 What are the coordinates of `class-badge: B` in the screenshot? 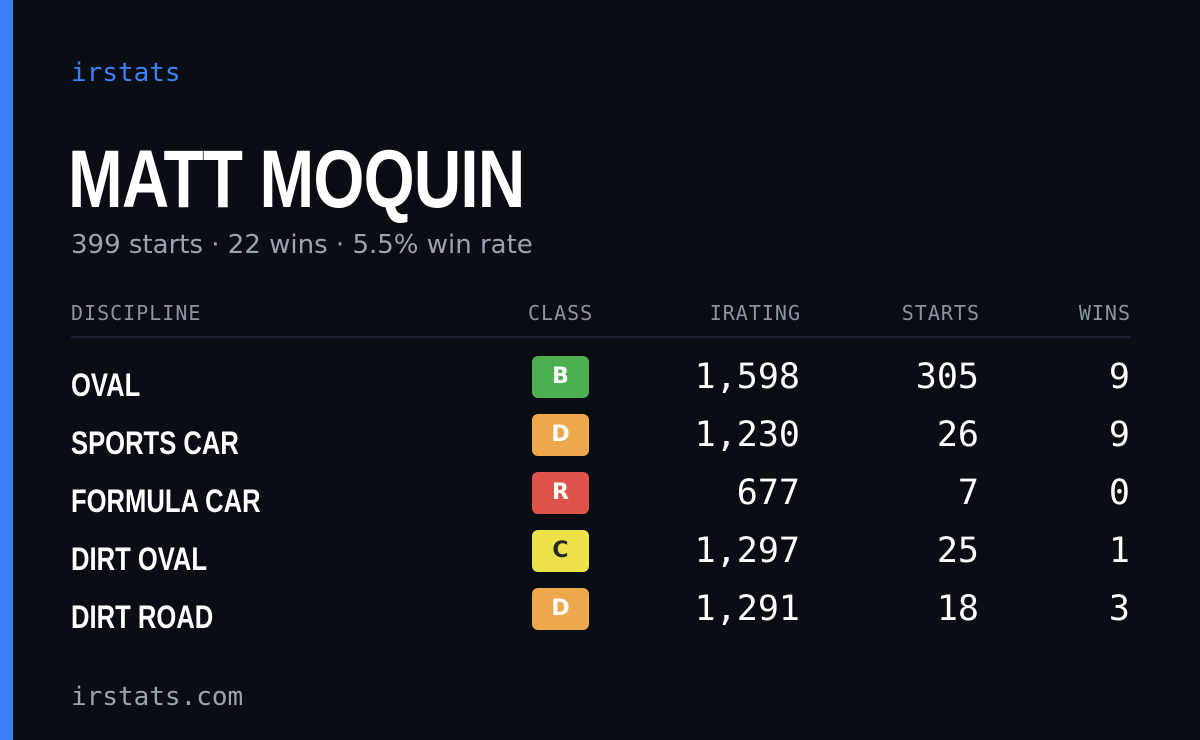 It's located at (560, 377).